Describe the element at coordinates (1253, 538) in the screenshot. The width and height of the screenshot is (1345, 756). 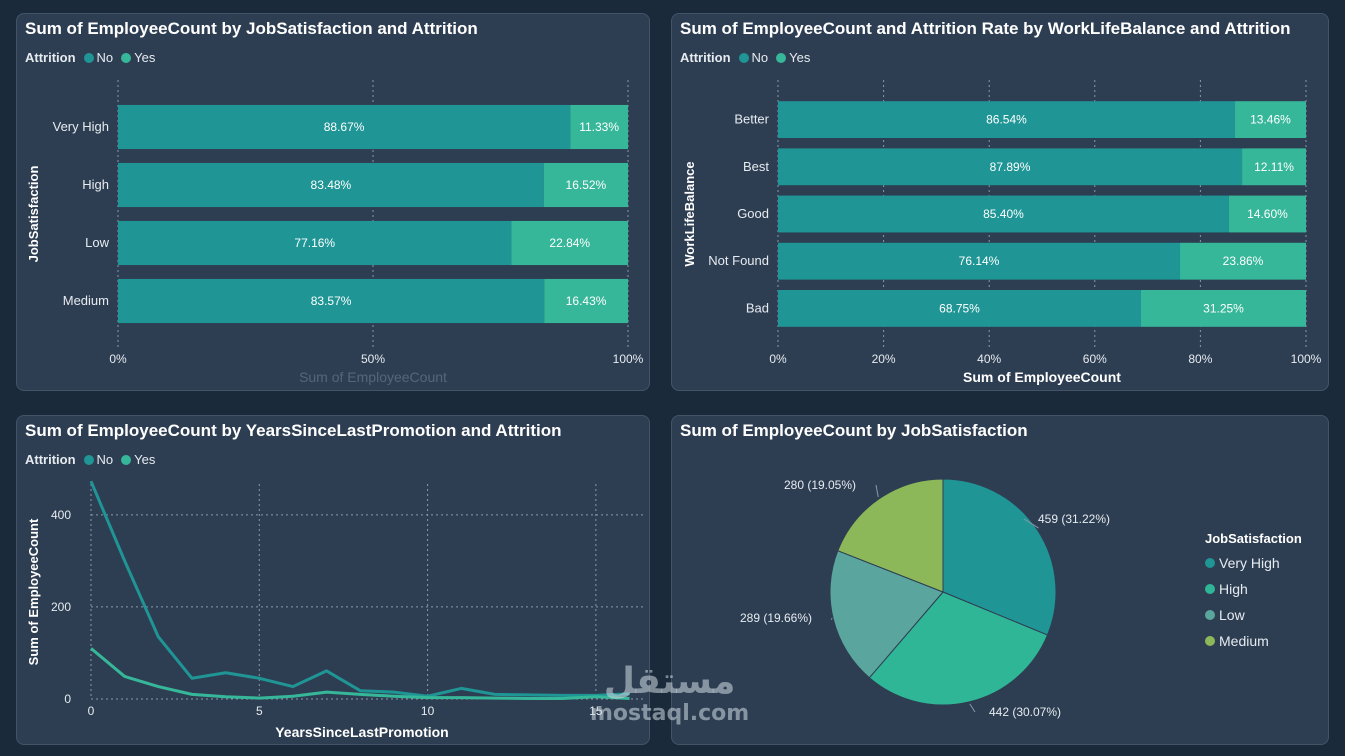
I see `pie-legend-title: JobSatisfaction` at that location.